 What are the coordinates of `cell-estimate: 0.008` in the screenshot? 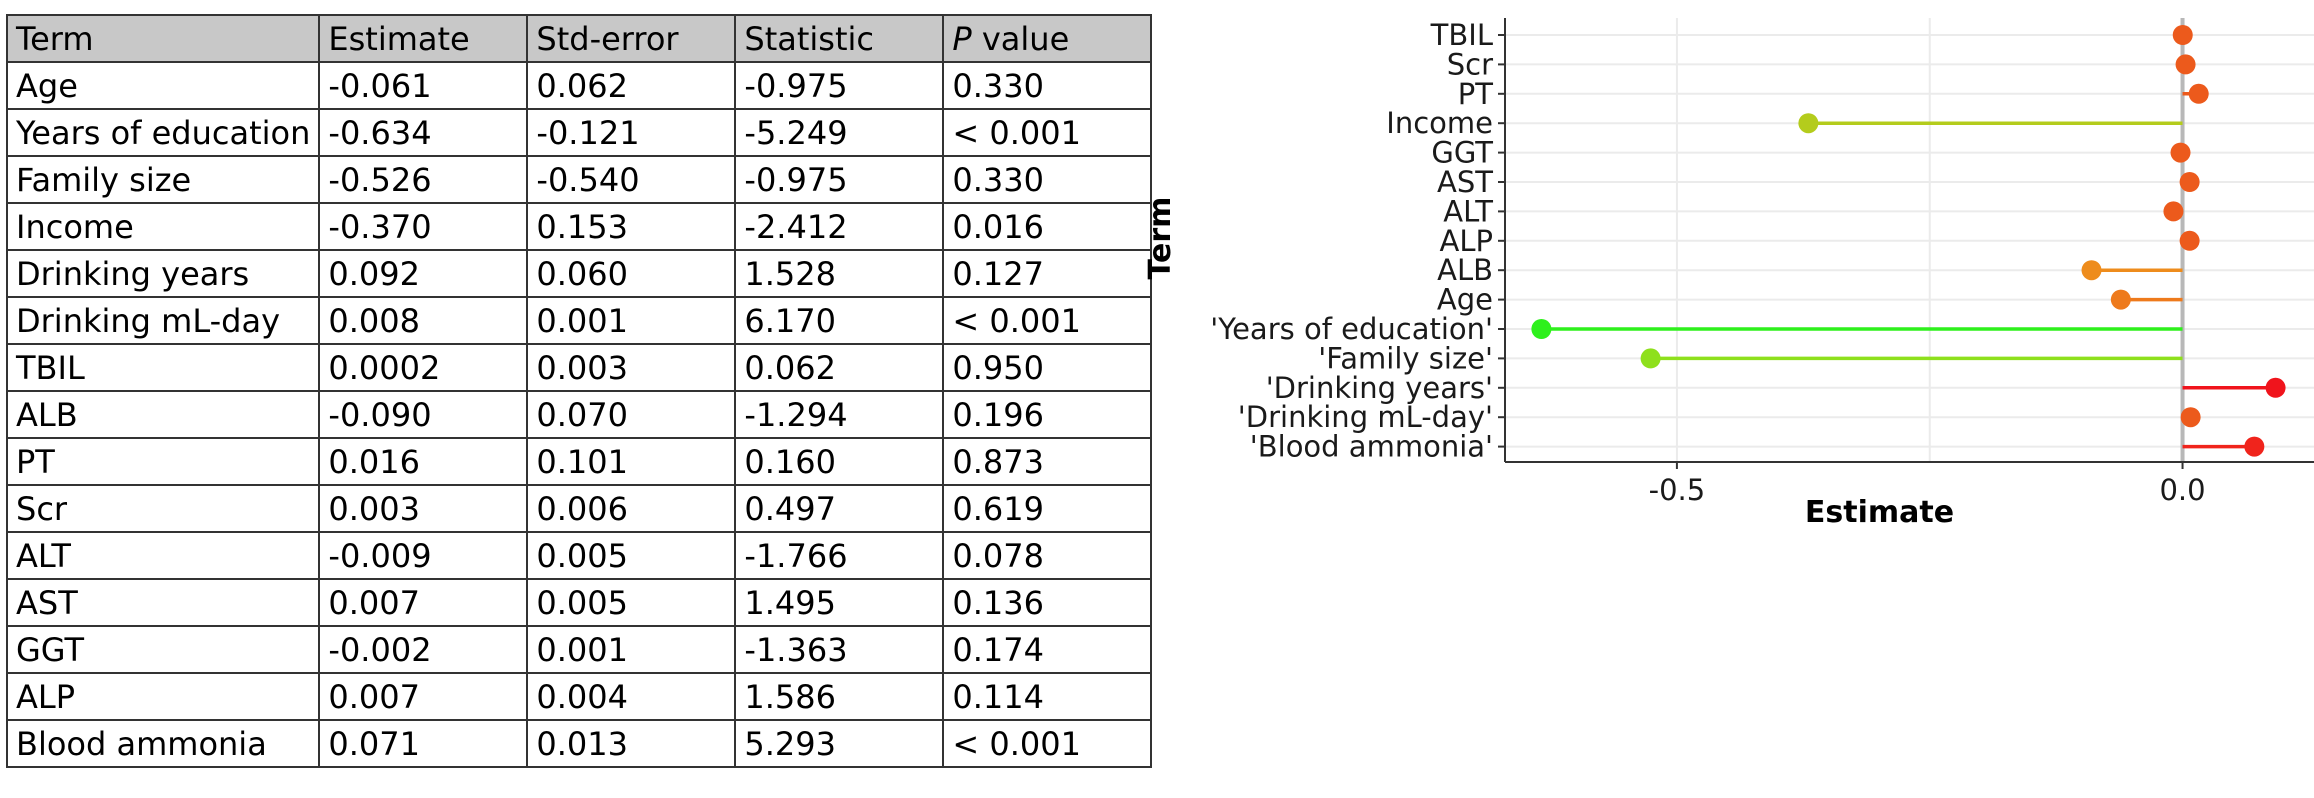 It's located at (423, 320).